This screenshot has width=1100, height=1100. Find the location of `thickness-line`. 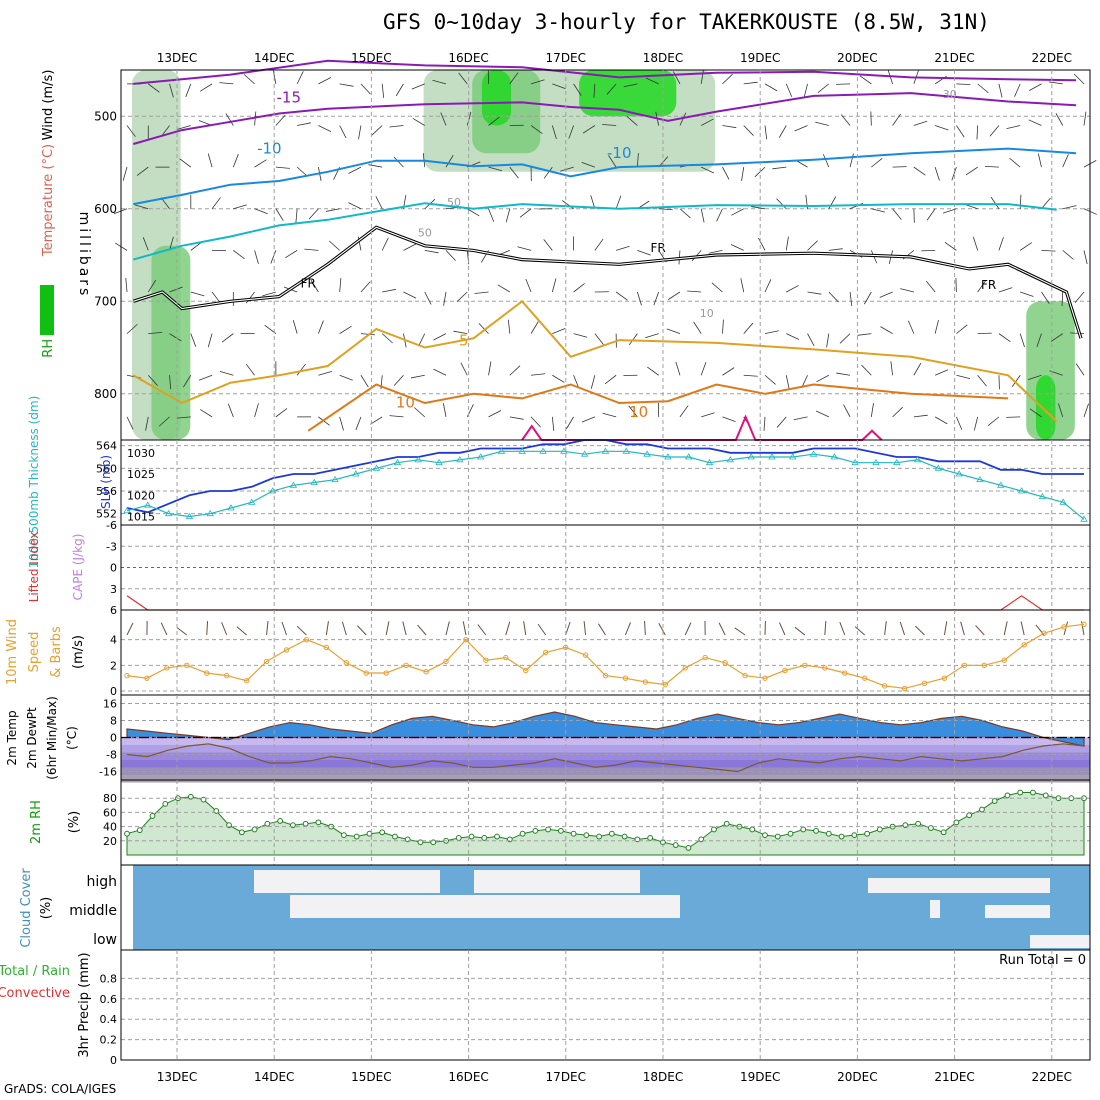

thickness-line is located at coordinates (605, 485).